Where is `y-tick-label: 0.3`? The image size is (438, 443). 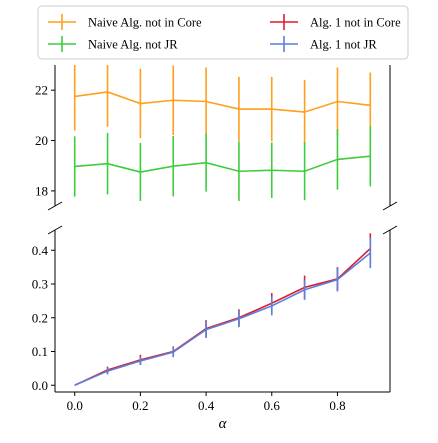 y-tick-label: 0.3 is located at coordinates (40, 284).